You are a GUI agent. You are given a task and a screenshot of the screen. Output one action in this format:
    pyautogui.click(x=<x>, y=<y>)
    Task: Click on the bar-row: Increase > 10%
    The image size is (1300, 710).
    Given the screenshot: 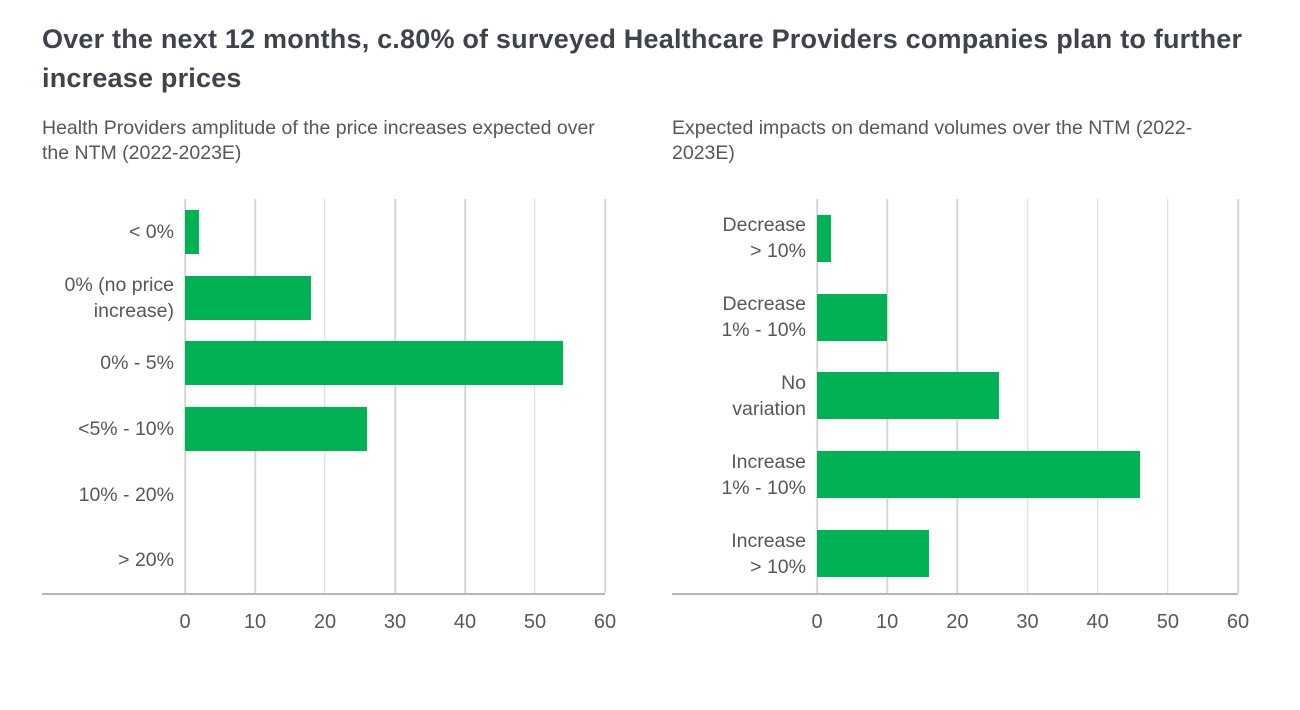 What is the action you would take?
    pyautogui.click(x=955, y=553)
    